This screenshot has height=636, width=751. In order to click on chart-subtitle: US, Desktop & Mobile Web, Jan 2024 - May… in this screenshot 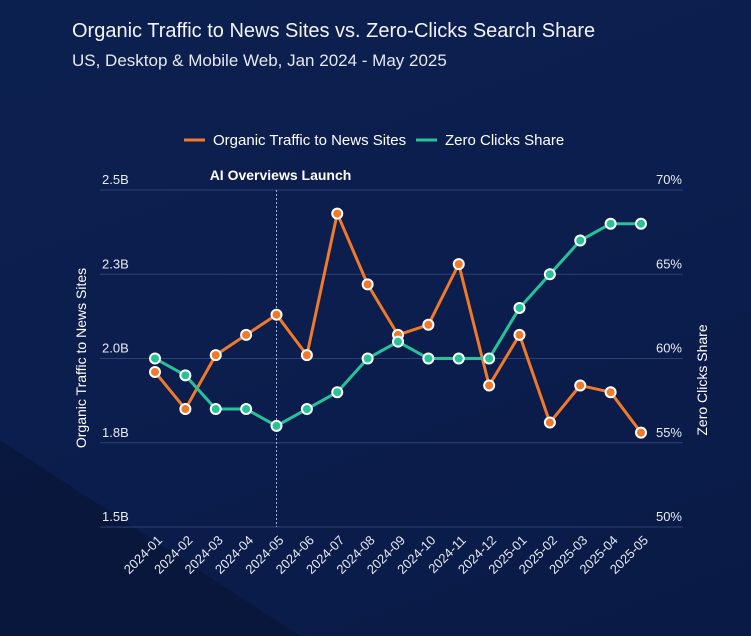, I will do `click(259, 60)`.